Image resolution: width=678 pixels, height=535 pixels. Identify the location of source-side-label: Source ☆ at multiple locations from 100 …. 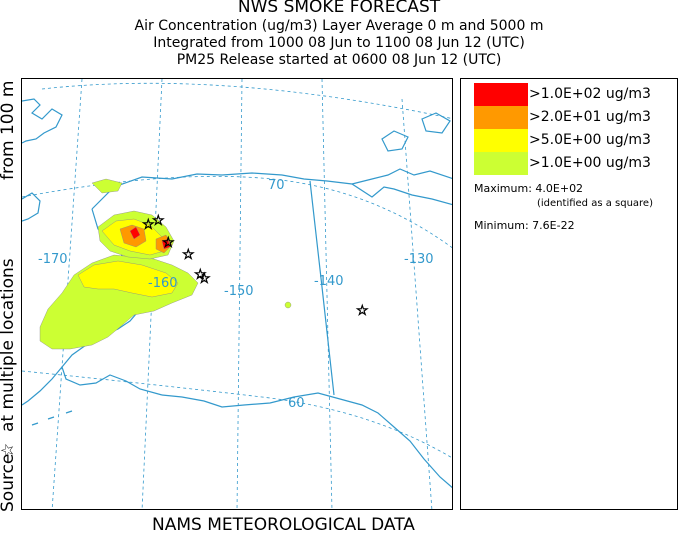
(9, 292).